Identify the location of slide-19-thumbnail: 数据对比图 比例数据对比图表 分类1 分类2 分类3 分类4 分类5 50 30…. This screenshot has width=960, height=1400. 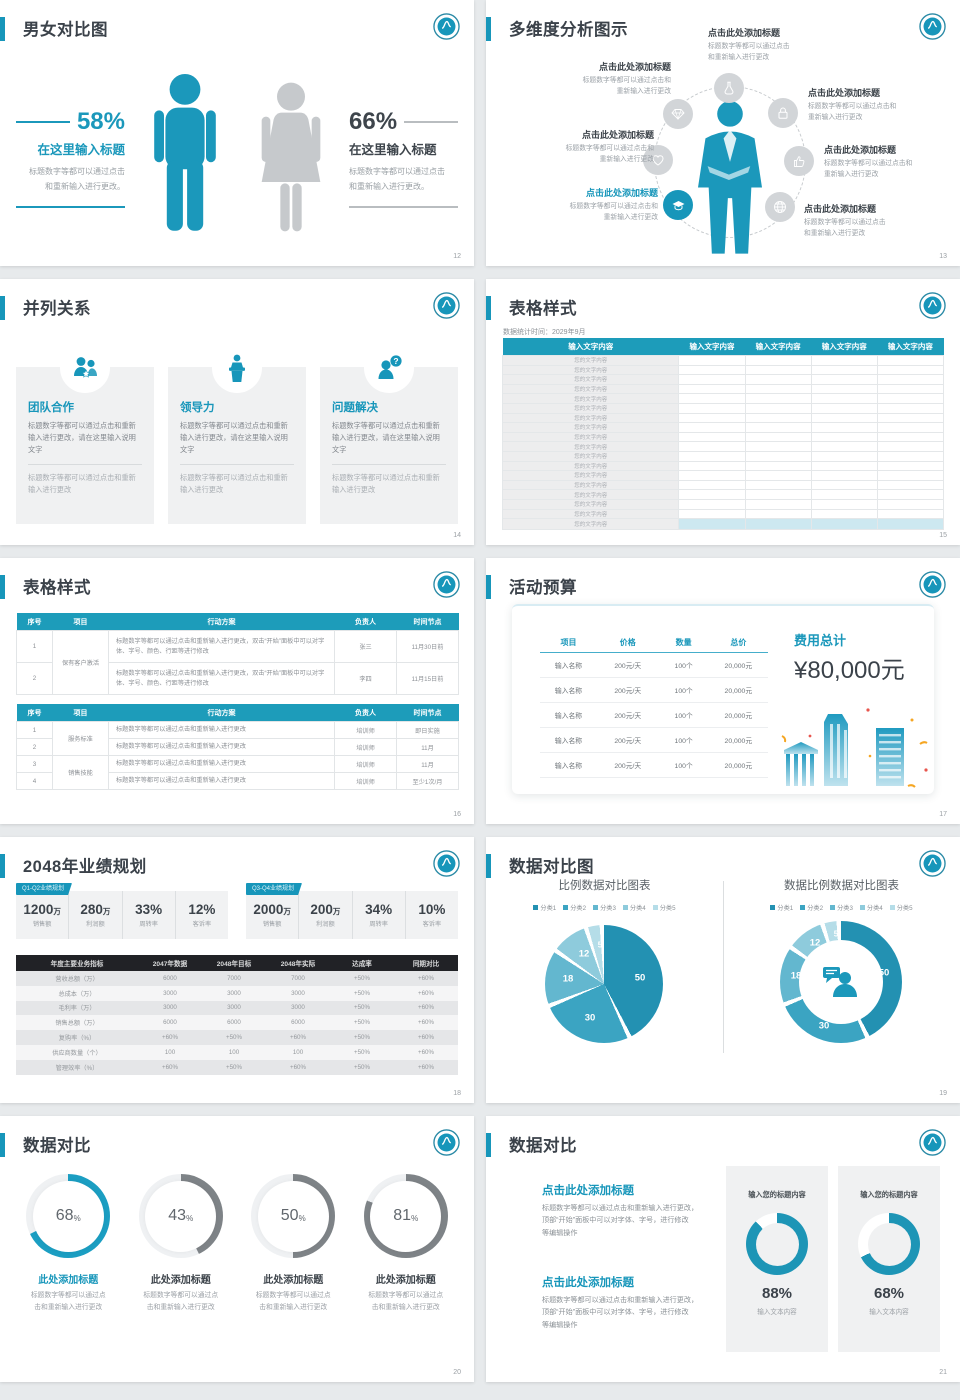
(723, 970).